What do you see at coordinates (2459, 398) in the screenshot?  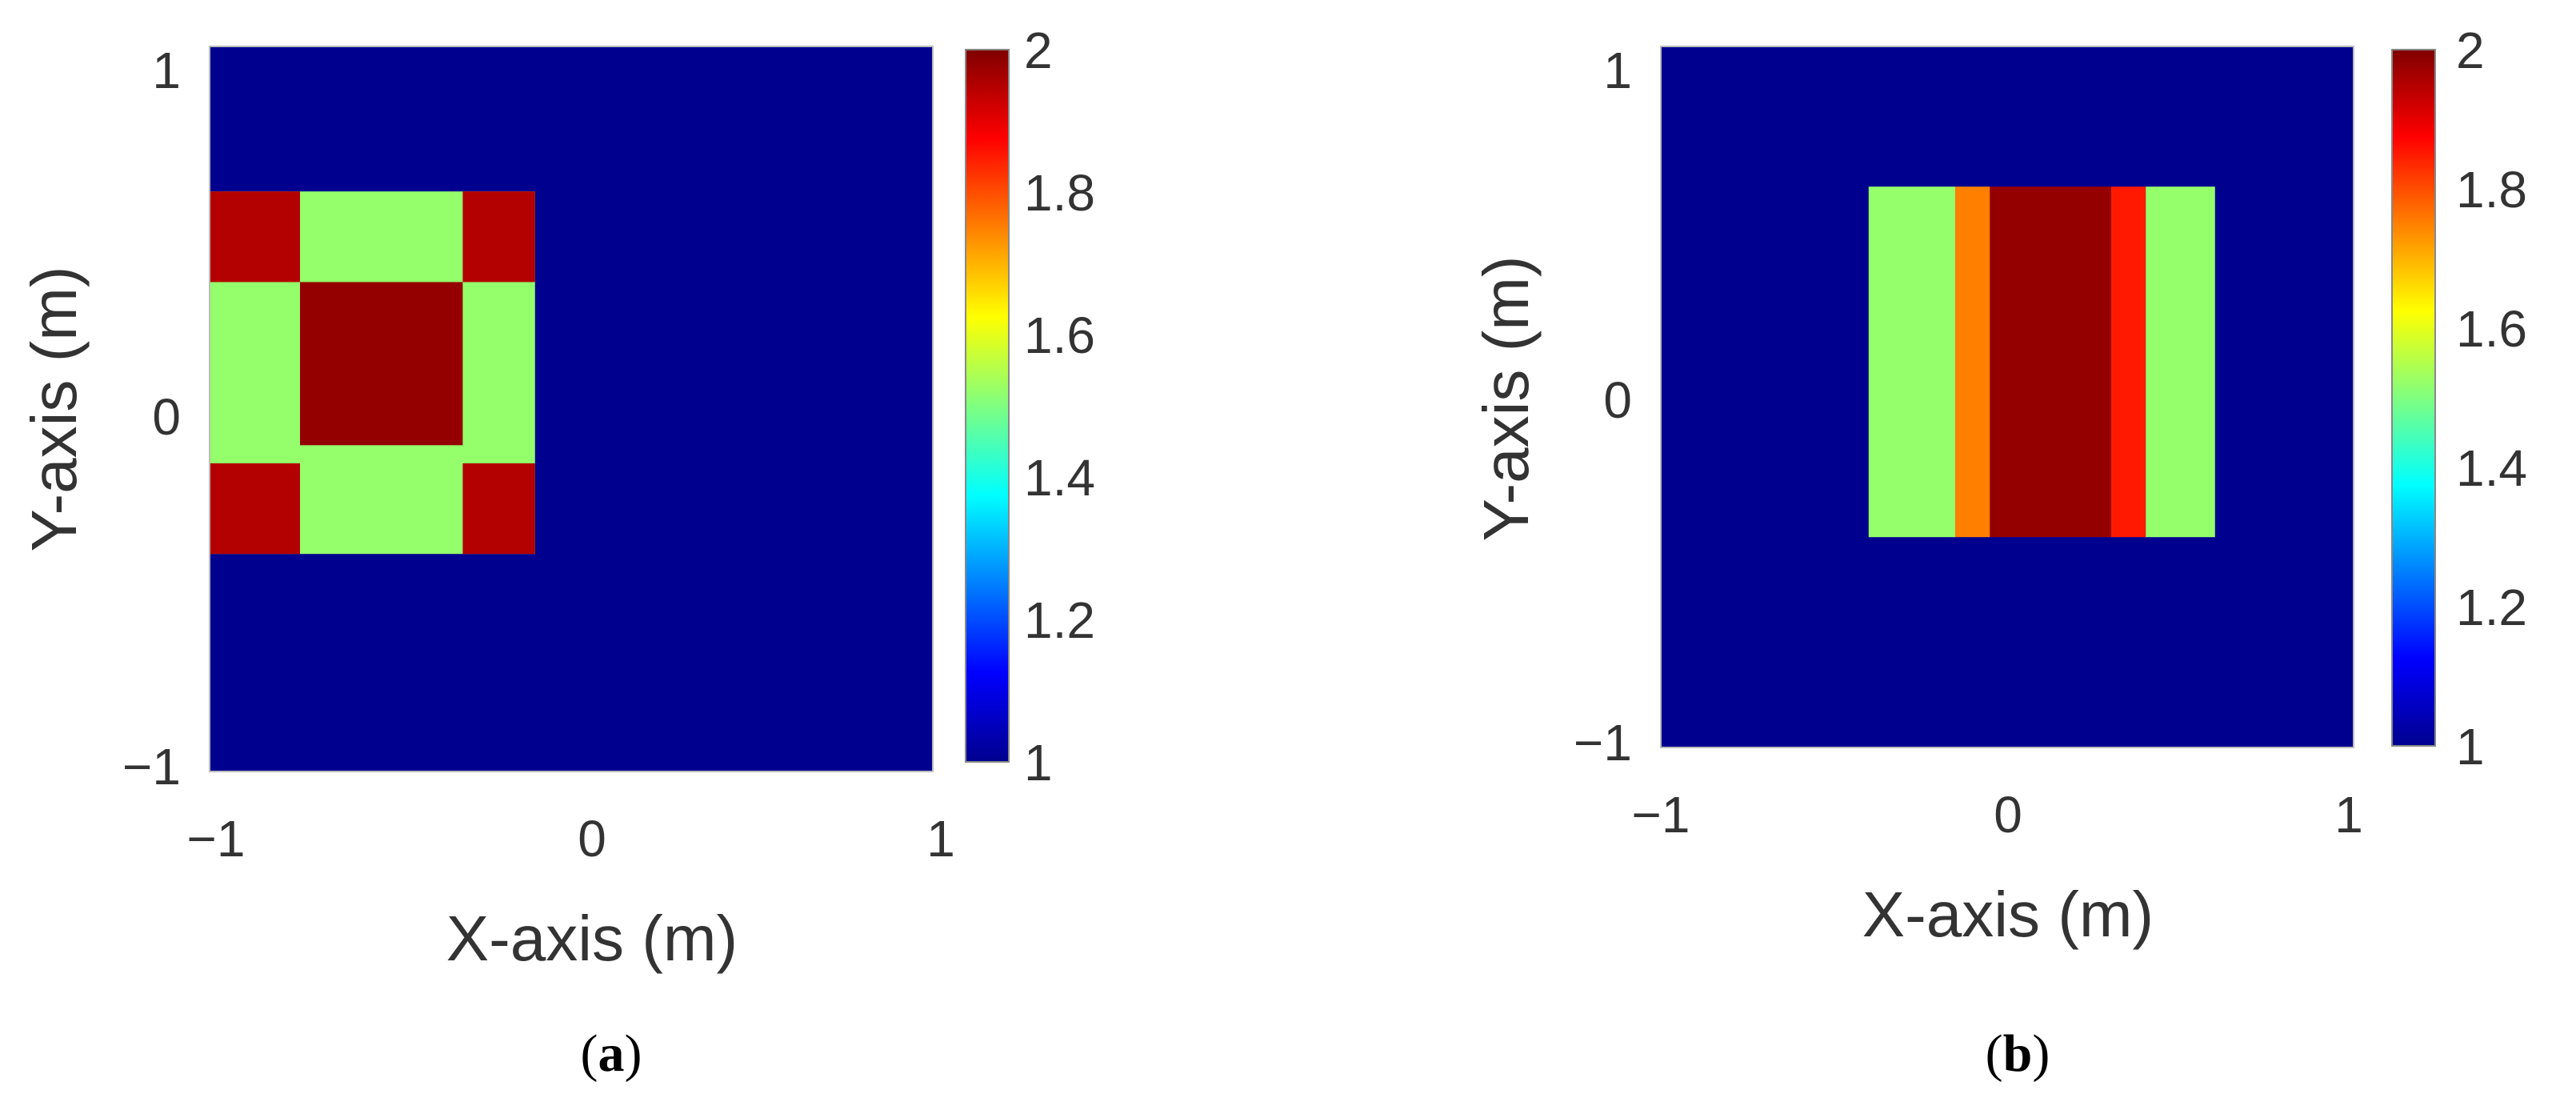 I see `colorbar-b: 1 1.2 1.4 1.6 1.8 2` at bounding box center [2459, 398].